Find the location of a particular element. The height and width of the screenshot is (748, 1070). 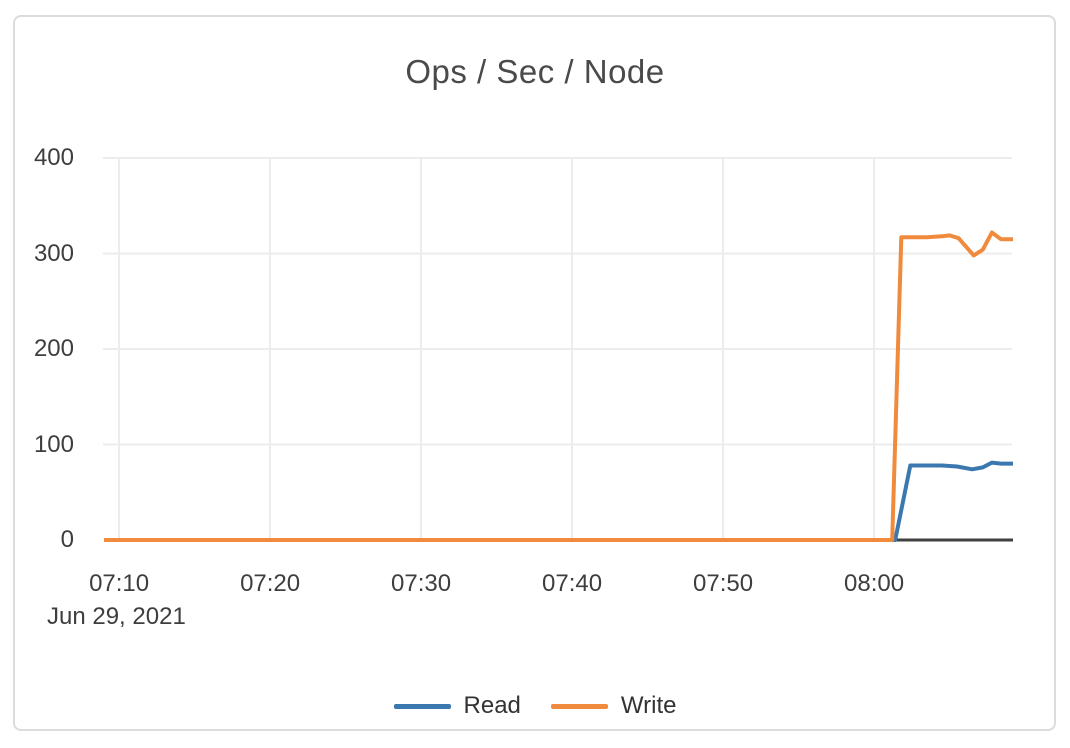

y-tick-label: 100 is located at coordinates (53, 444).